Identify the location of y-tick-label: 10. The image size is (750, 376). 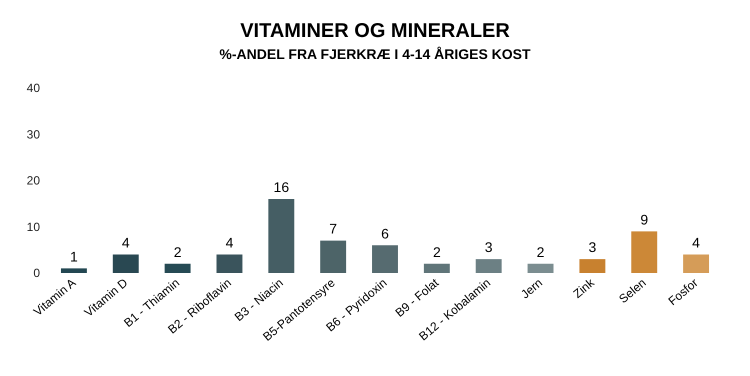
(33, 227).